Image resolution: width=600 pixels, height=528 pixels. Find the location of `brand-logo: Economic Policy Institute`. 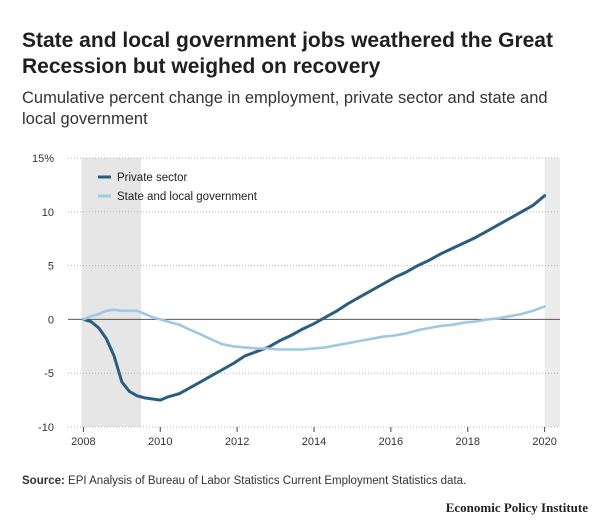

brand-logo: Economic Policy Institute is located at coordinates (516, 507).